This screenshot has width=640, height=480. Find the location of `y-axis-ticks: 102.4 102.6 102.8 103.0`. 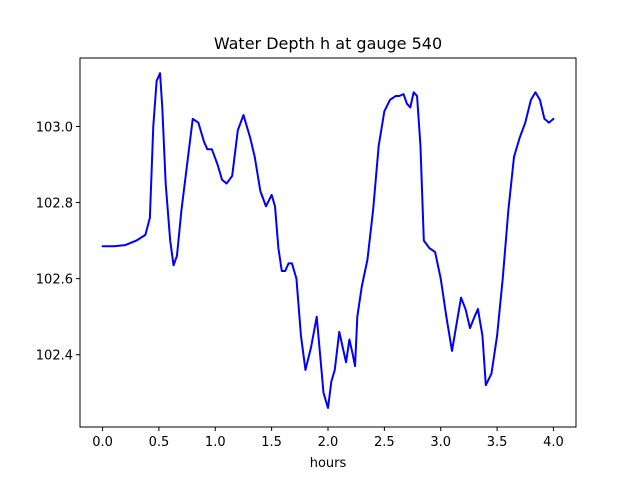

y-axis-ticks: 102.4 102.6 102.8 103.0 is located at coordinates (58, 242).